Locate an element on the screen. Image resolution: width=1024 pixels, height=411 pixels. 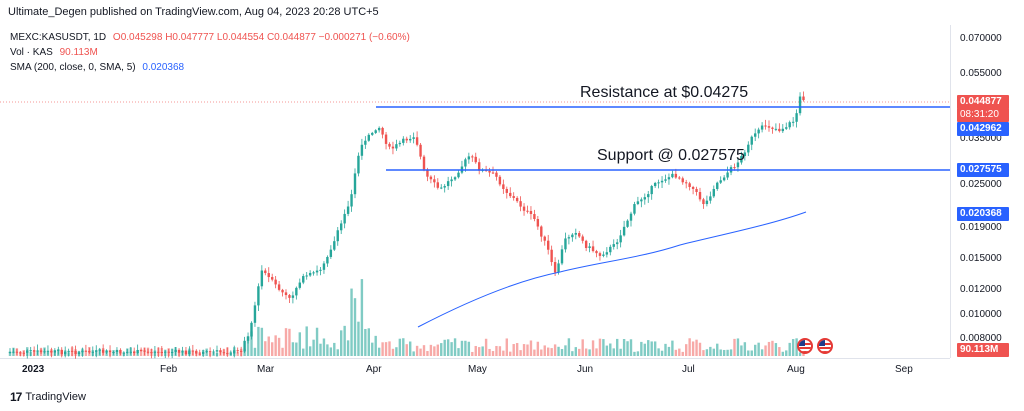
symbol-label: MEXC:KASUSDT, 1D is located at coordinates (58, 37).